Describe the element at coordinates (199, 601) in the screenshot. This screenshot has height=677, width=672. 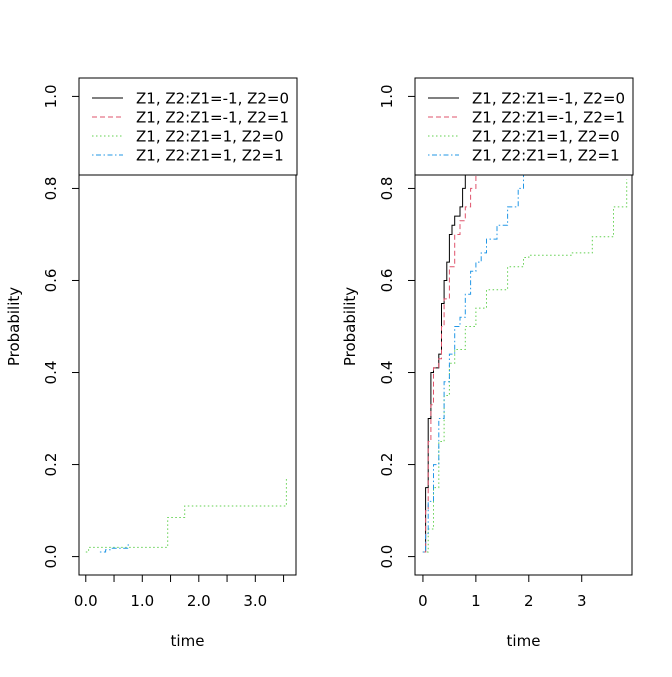
I see `x-tick-label: 2.0` at that location.